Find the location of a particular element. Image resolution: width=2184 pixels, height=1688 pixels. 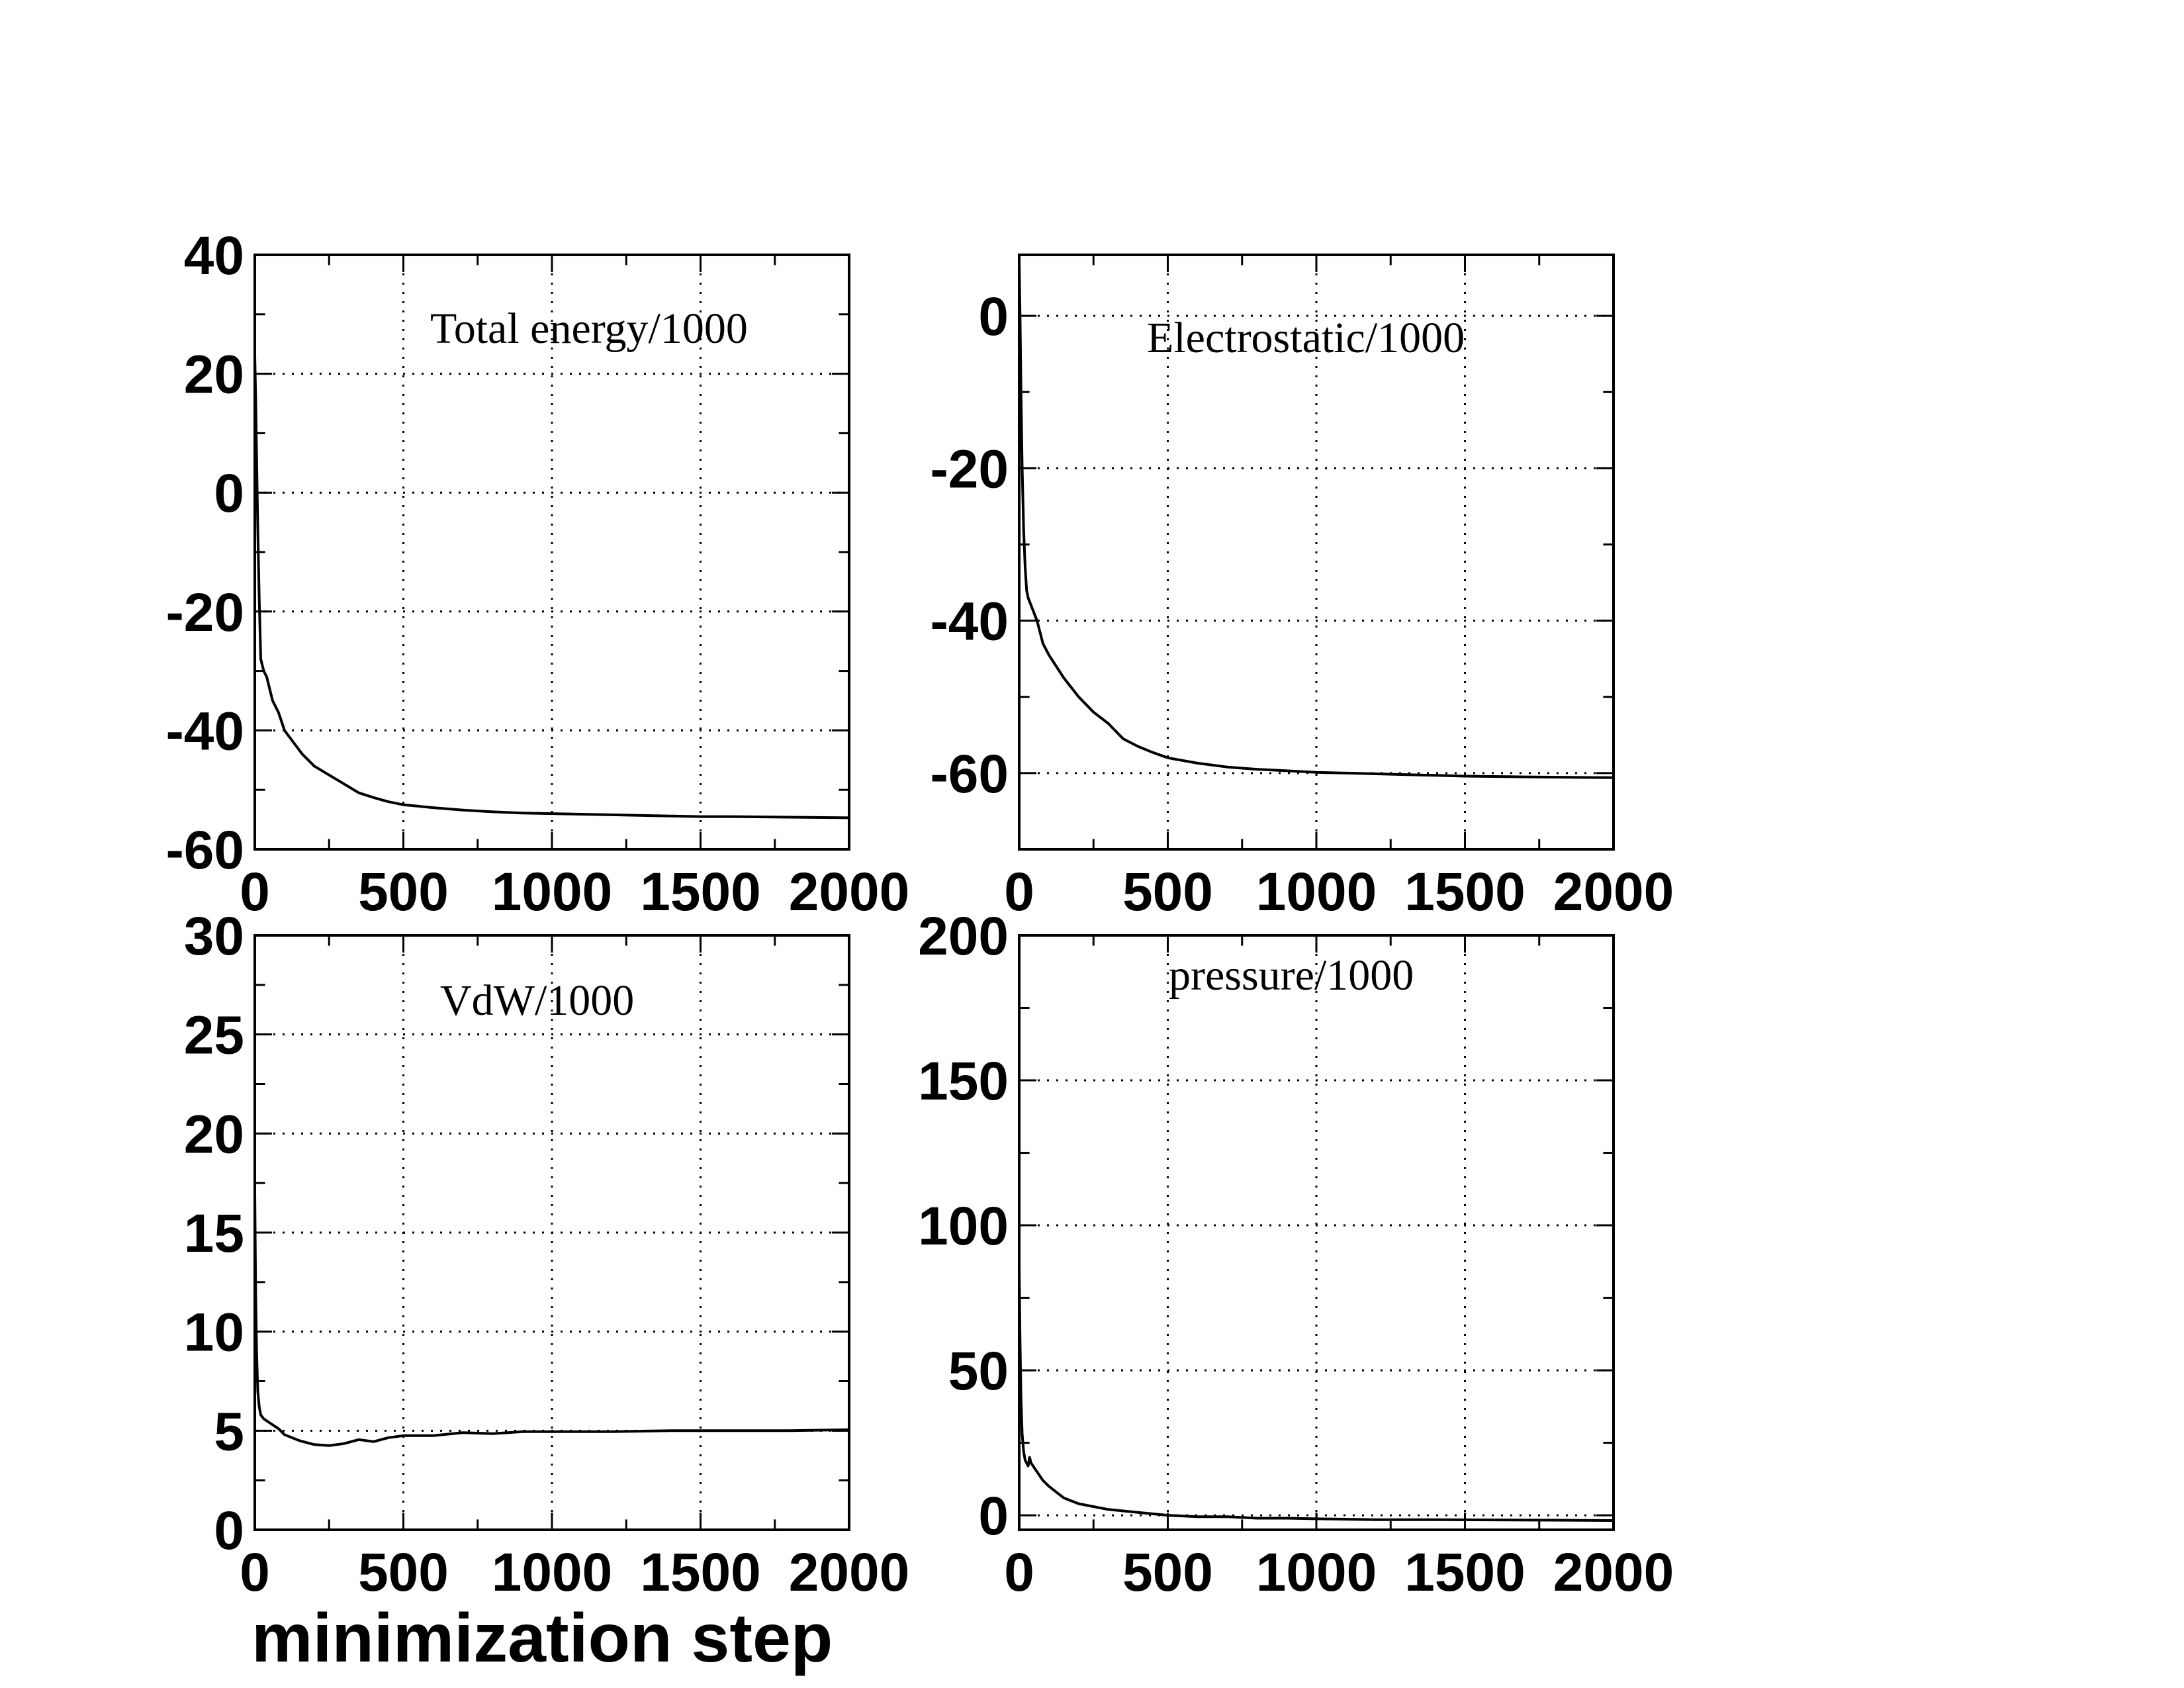

plot-title: VdW/1000 is located at coordinates (537, 1000).